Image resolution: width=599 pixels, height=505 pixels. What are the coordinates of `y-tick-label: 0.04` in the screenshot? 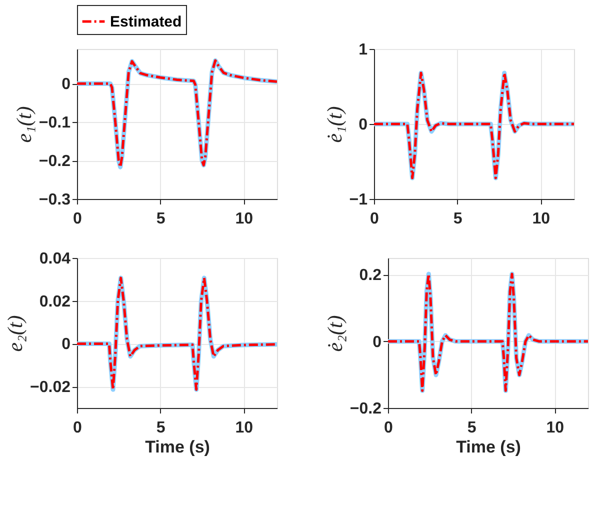 It's located at (55, 259).